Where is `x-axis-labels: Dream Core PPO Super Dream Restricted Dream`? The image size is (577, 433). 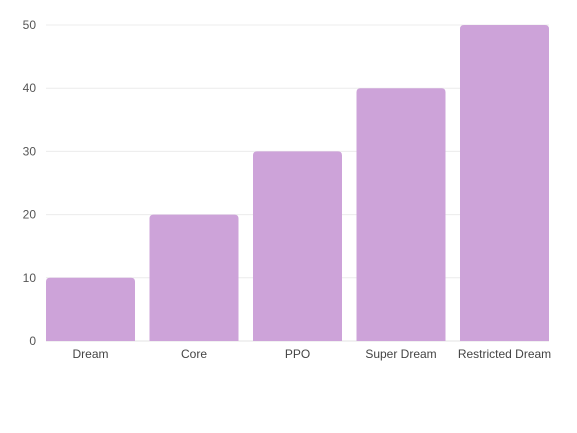 x-axis-labels: Dream Core PPO Super Dream Restricted Dream is located at coordinates (311, 354).